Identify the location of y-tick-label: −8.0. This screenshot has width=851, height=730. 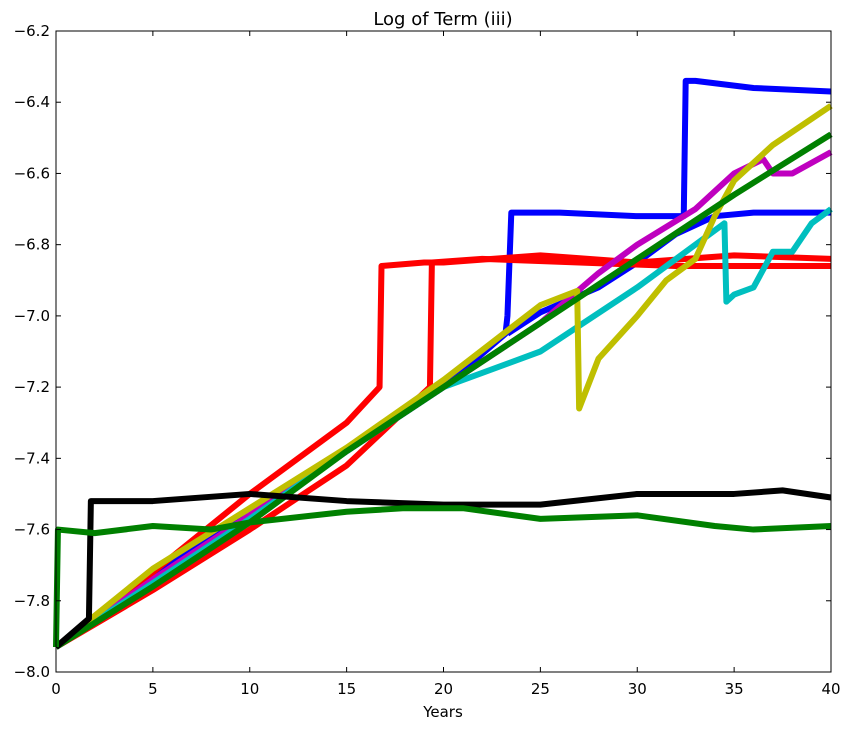
(32, 672).